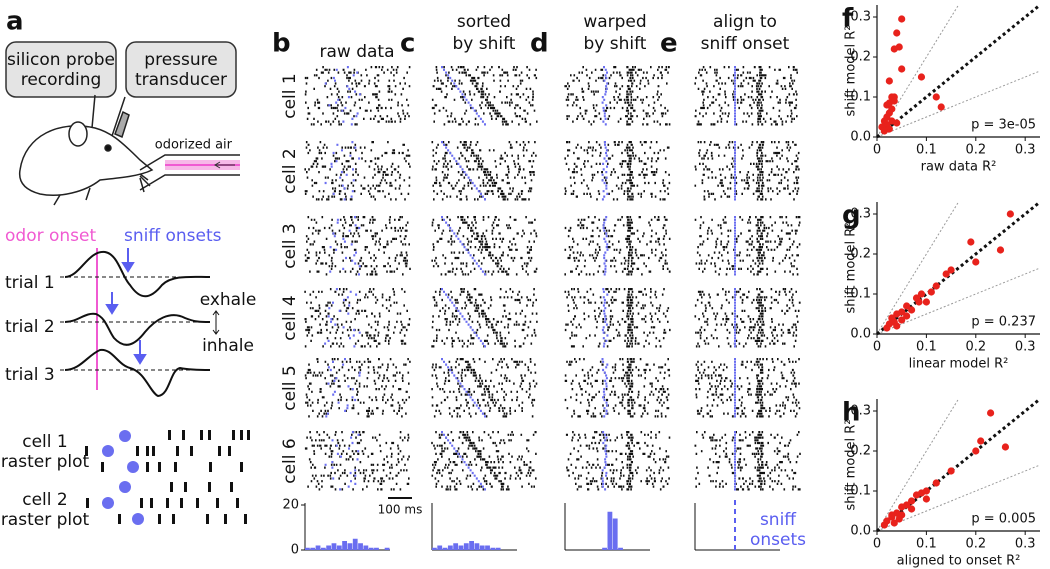  I want to click on sniff-onset-label: sniff onsets, so click(173, 236).